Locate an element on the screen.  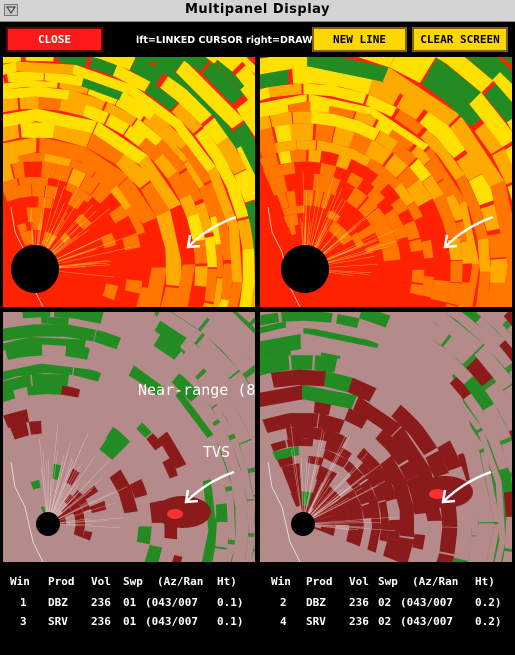
title-bar: Multipanel Display is located at coordinates (257, 11).